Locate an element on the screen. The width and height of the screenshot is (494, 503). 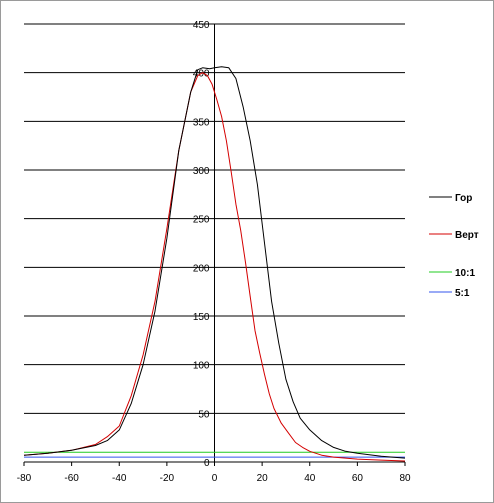
y-tick-labels: 0 50 100 150 200 250 300 350 400 450 is located at coordinates (201, 244).